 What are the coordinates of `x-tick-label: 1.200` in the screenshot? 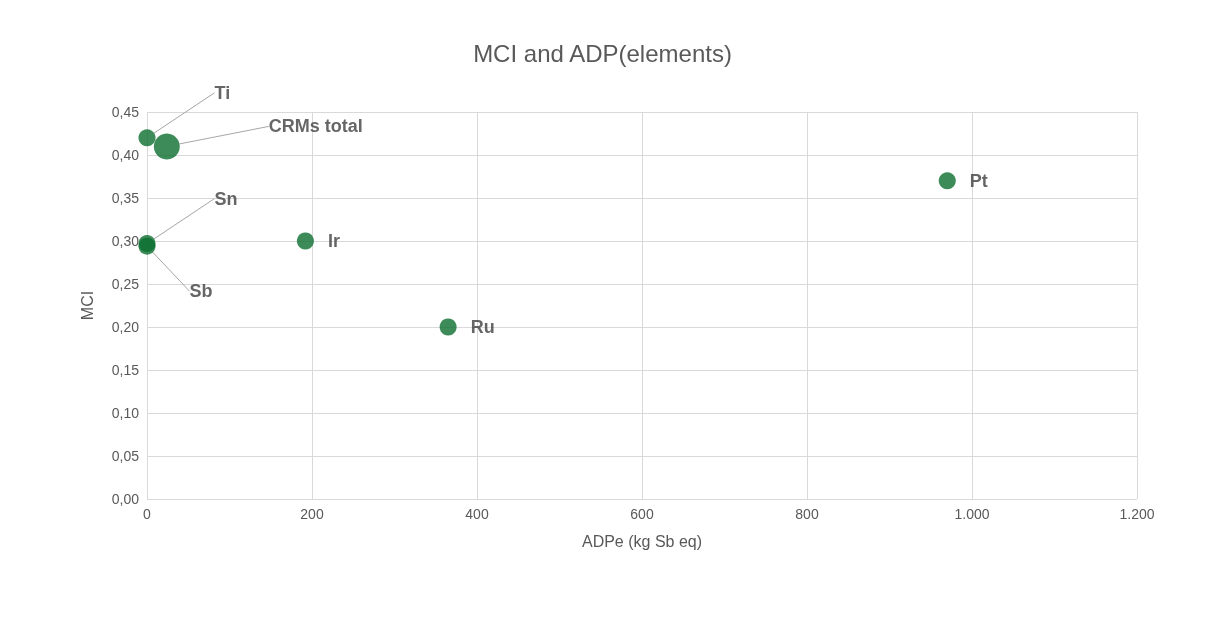 It's located at (1137, 514).